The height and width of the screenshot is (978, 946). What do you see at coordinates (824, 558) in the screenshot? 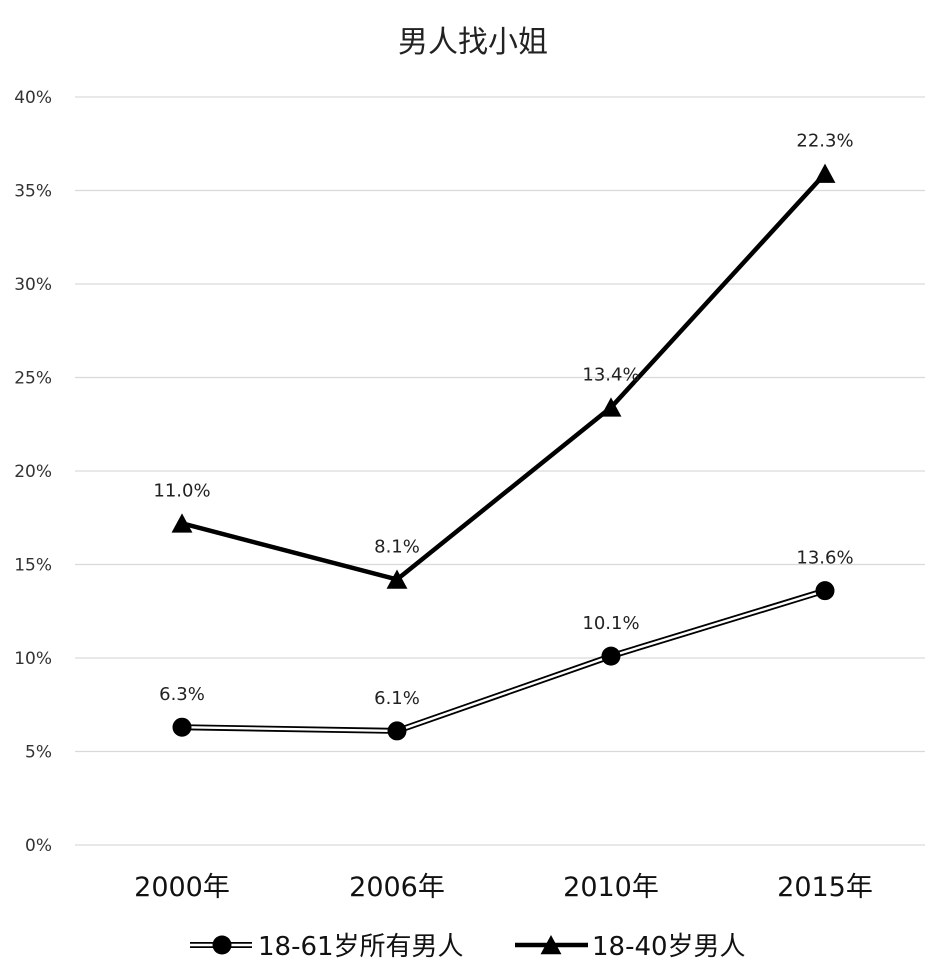
I see `data-label: 13.6%` at bounding box center [824, 558].